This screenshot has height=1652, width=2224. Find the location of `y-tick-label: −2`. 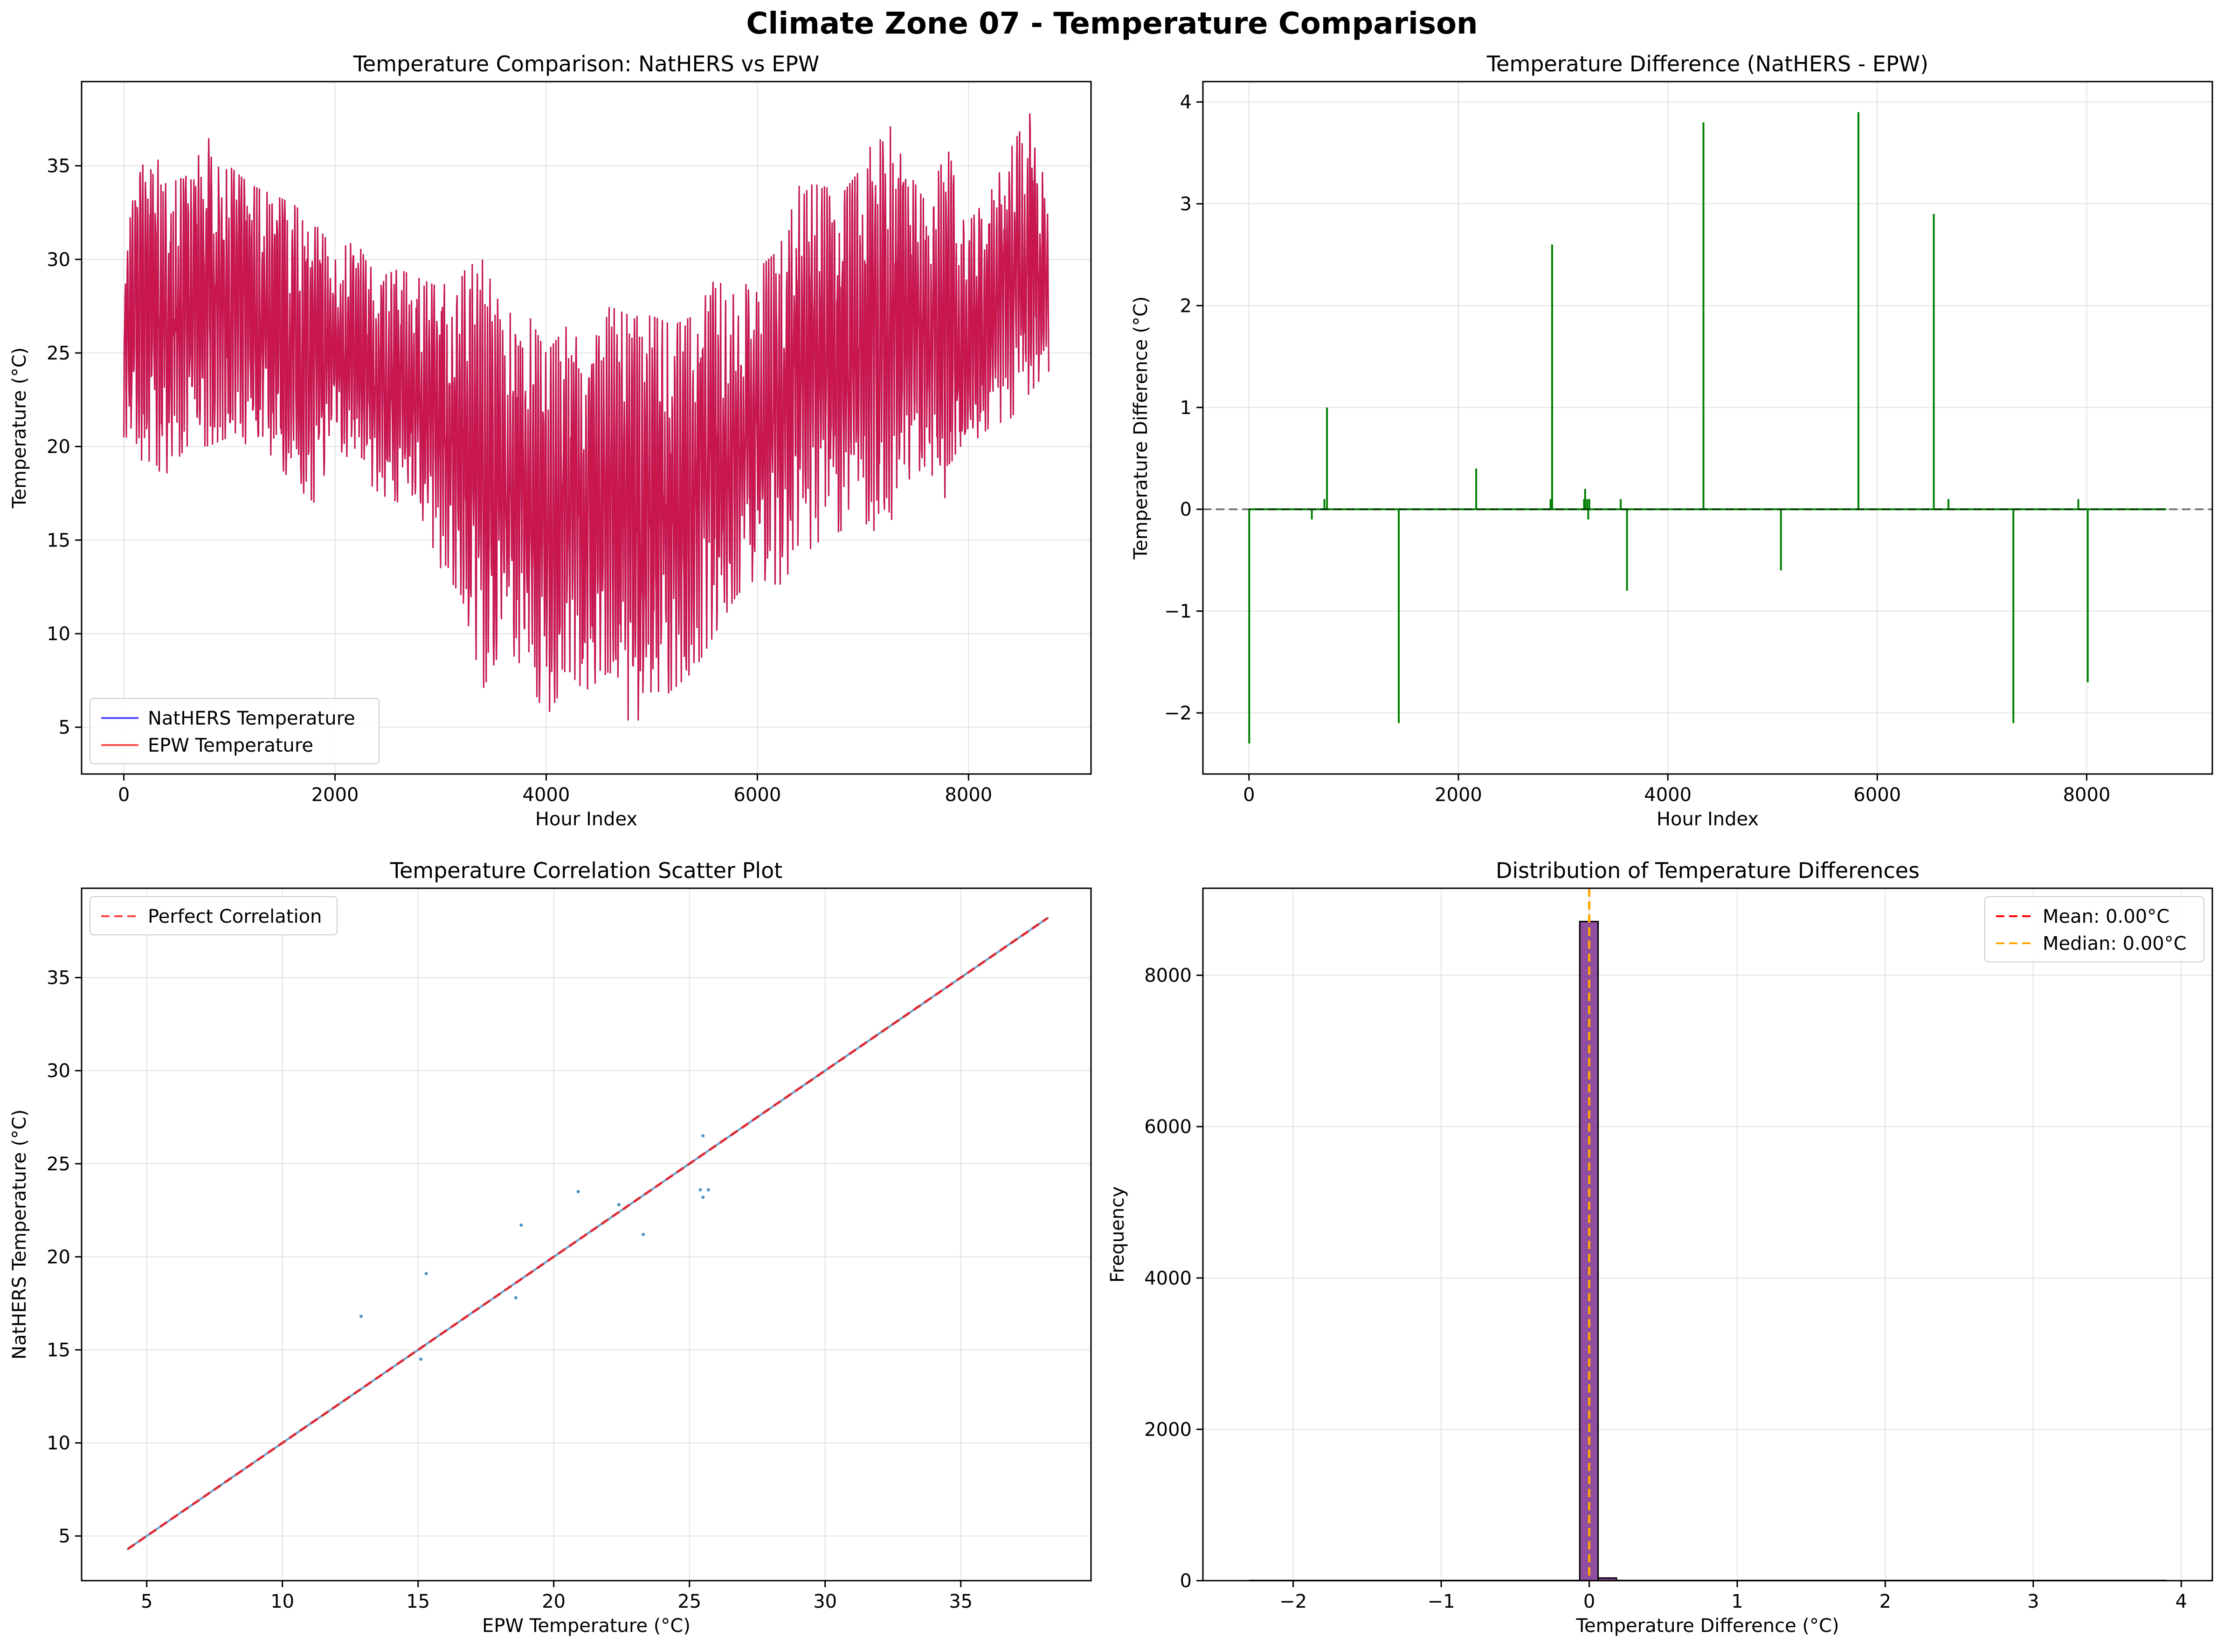

y-tick-label: −2 is located at coordinates (1178, 713).